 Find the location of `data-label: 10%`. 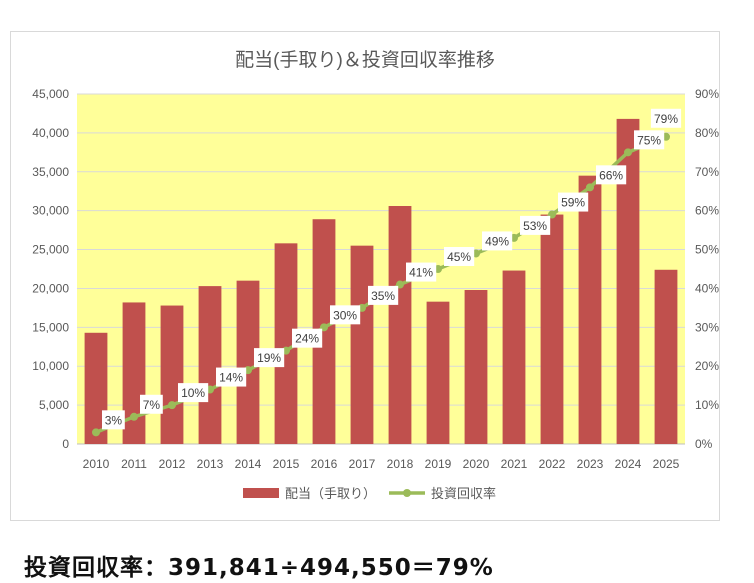

data-label: 10% is located at coordinates (193, 393).